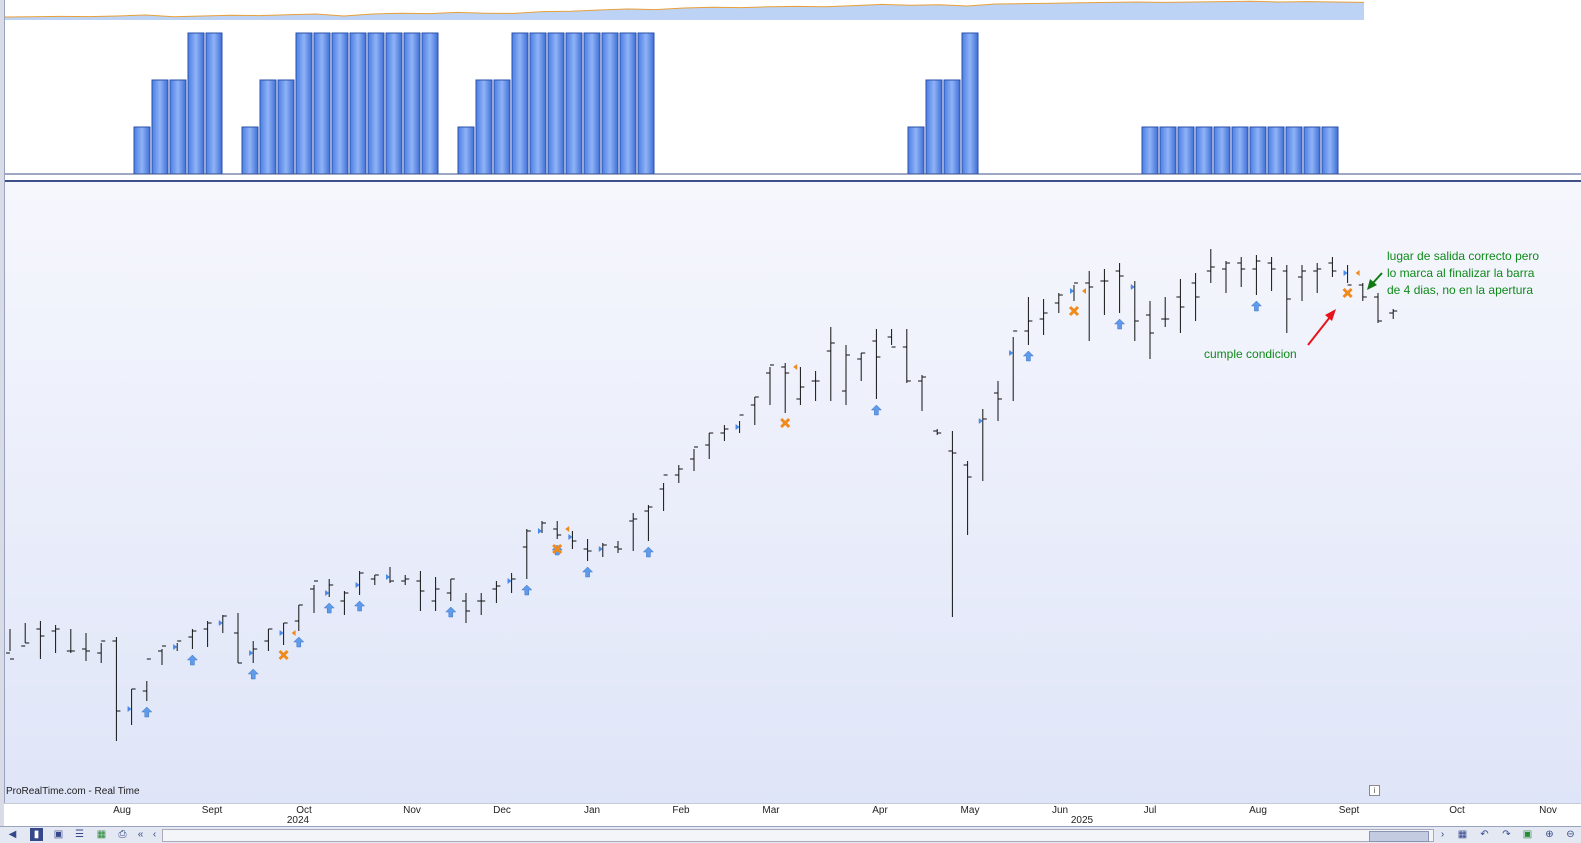 This screenshot has height=843, width=1581. What do you see at coordinates (304, 810) in the screenshot?
I see `tick-label-month: Oct` at bounding box center [304, 810].